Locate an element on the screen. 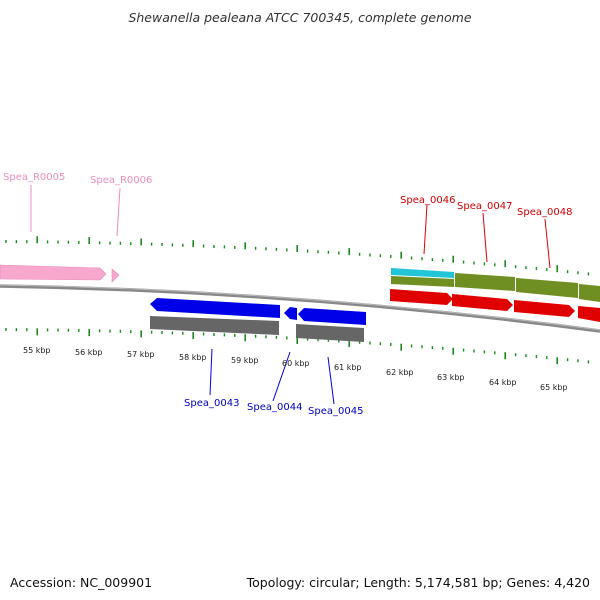 The height and width of the screenshot is (600, 600). outer-tick-row is located at coordinates (297, 256).